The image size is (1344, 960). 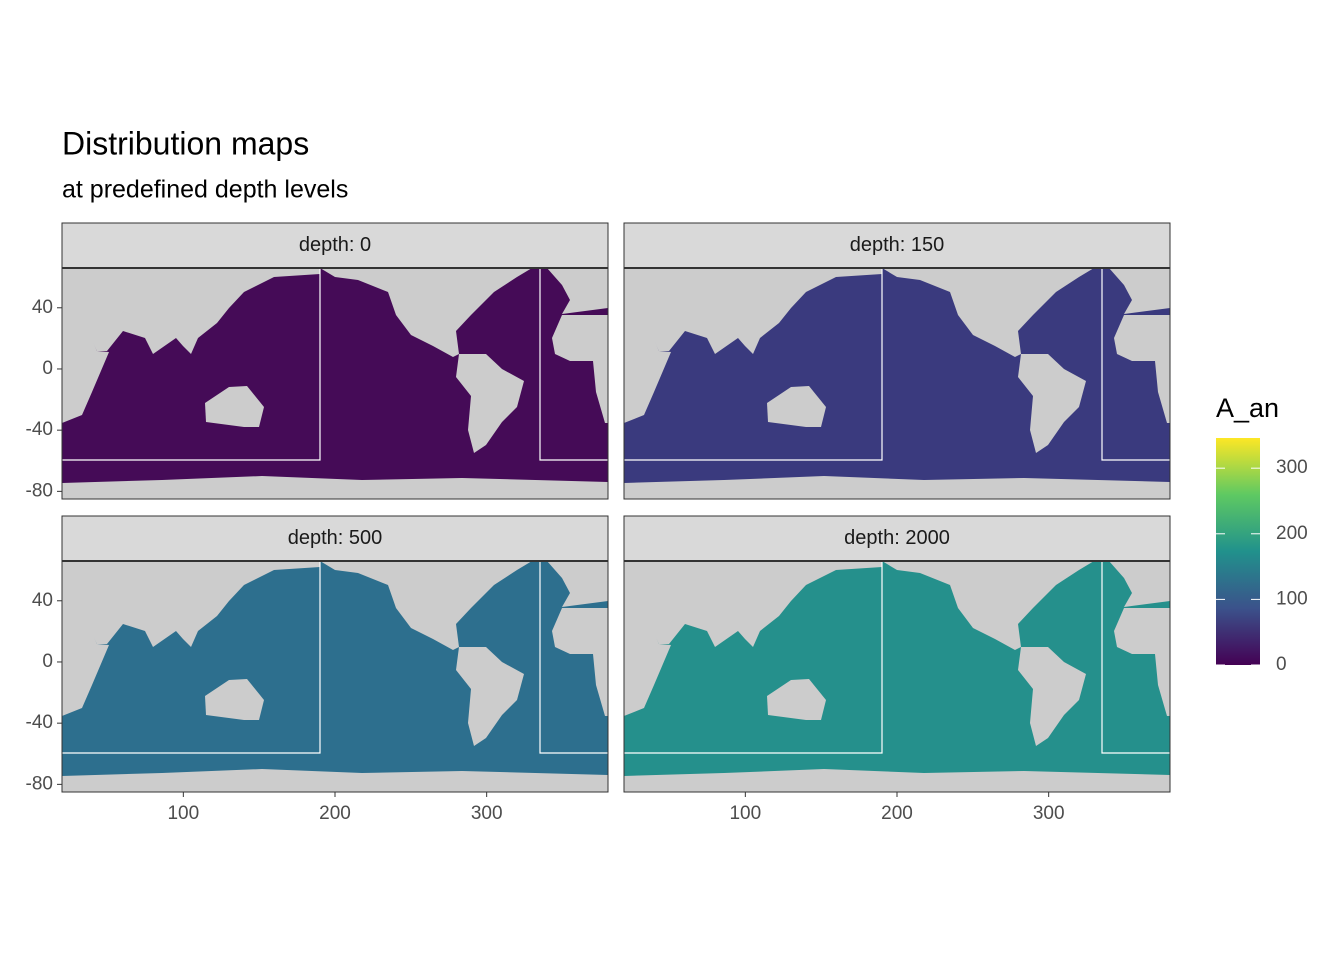 What do you see at coordinates (205, 190) in the screenshot?
I see `chart-subtitle: at predefined depth levels` at bounding box center [205, 190].